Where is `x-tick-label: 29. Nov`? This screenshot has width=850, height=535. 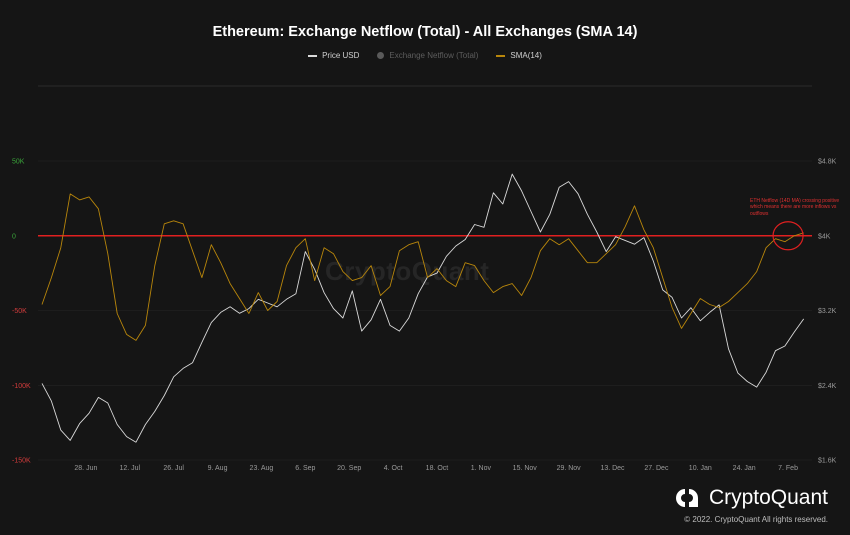
x-tick-label: 29. Nov is located at coordinates (569, 468).